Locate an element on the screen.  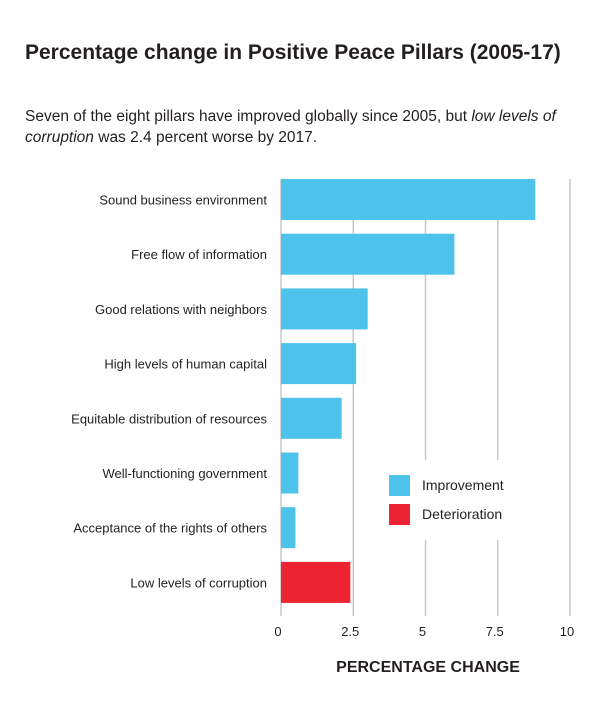
category-label: Acceptance of the rights of others is located at coordinates (170, 528).